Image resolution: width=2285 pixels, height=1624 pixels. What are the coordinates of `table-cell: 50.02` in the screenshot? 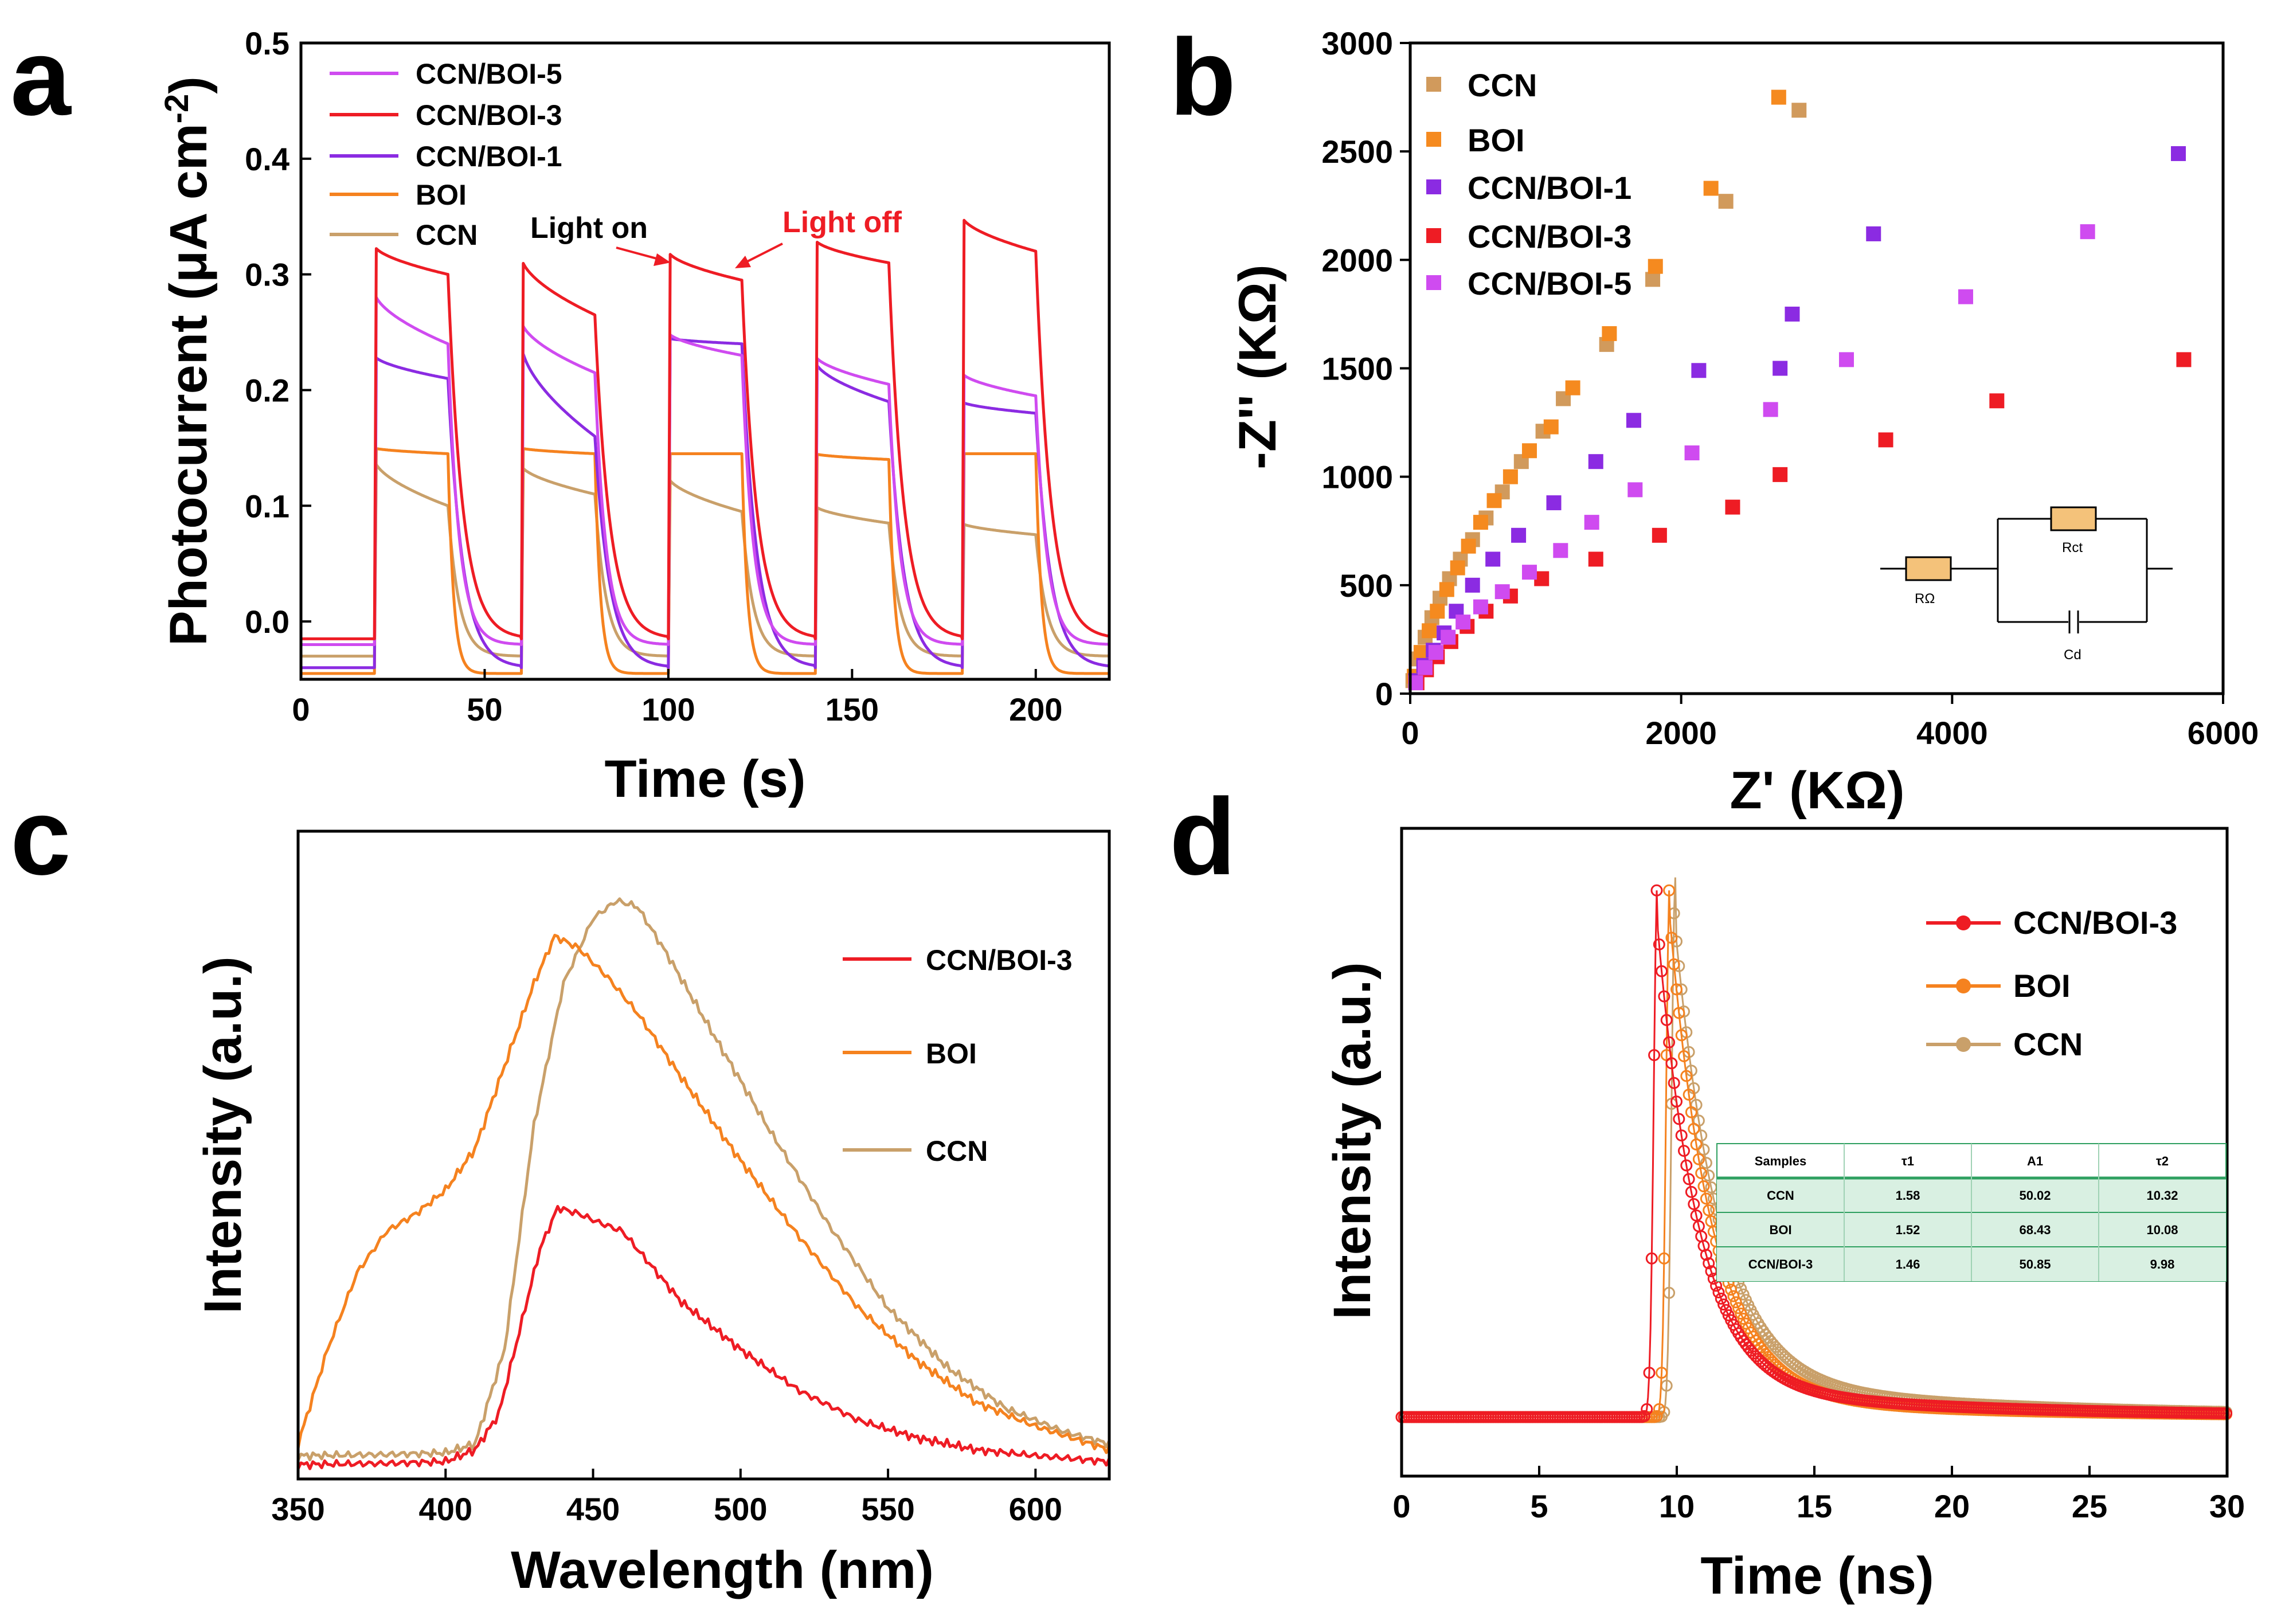 It's located at (2035, 1195).